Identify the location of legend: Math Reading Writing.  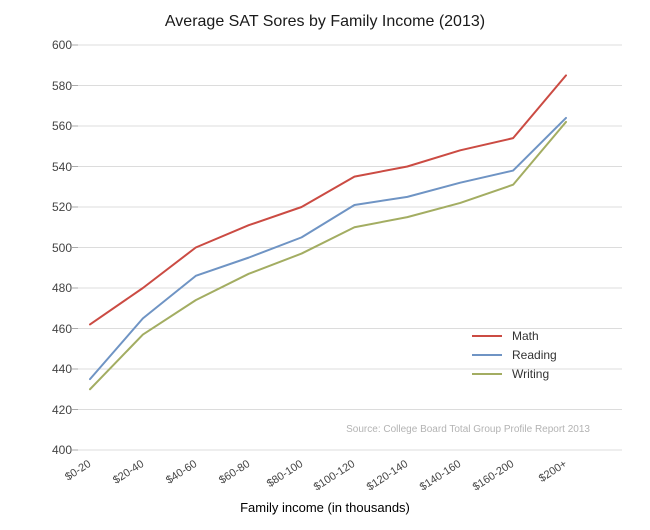
(514, 355).